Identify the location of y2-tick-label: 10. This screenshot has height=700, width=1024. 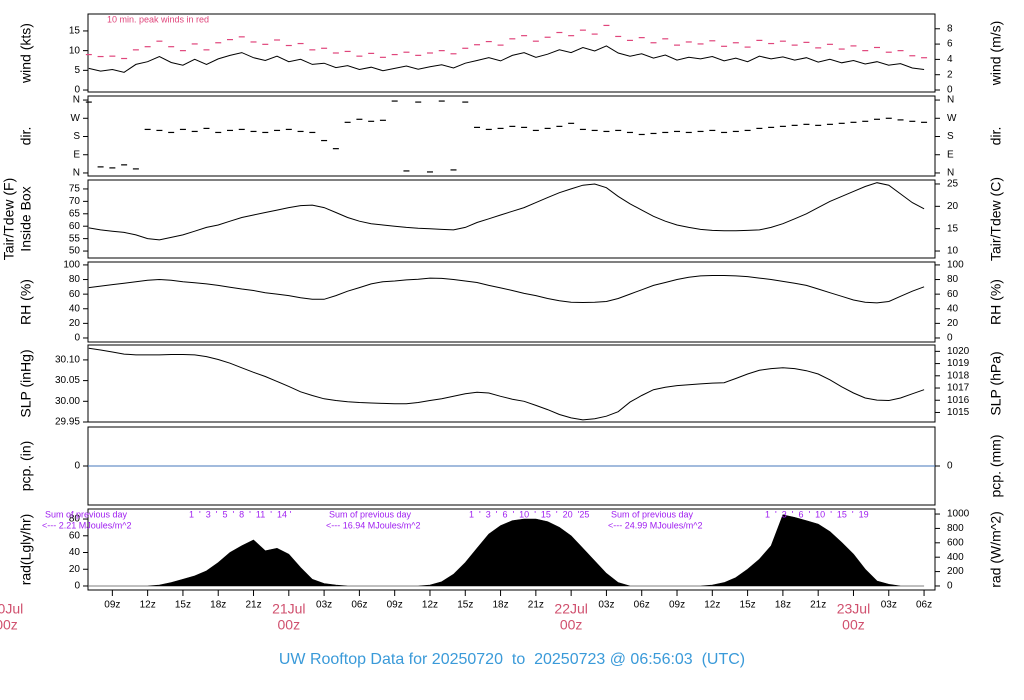
(953, 251).